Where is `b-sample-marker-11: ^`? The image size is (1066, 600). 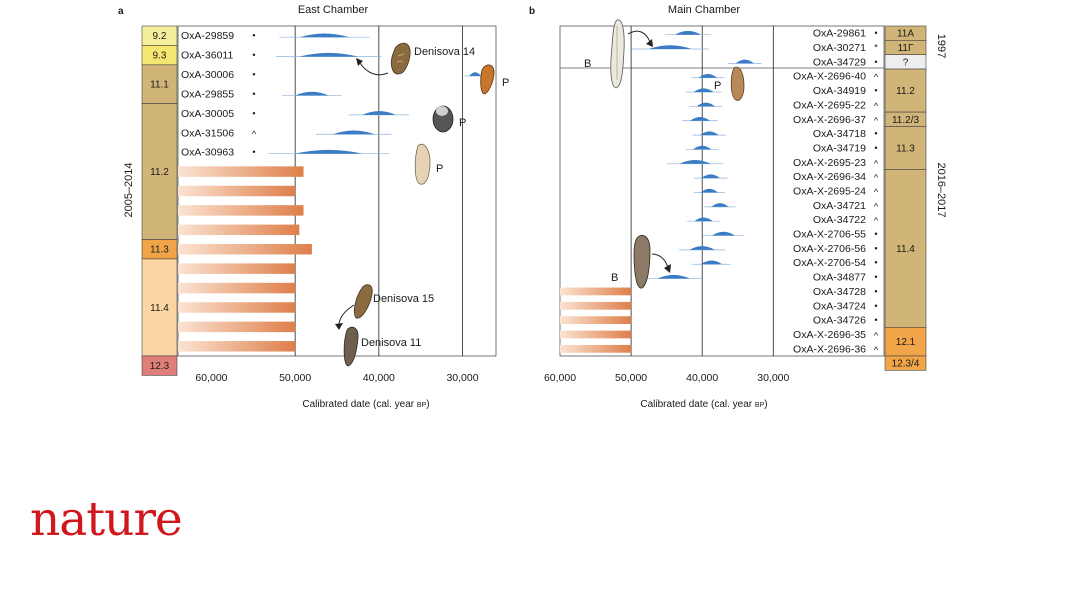 b-sample-marker-11: ^ is located at coordinates (876, 192).